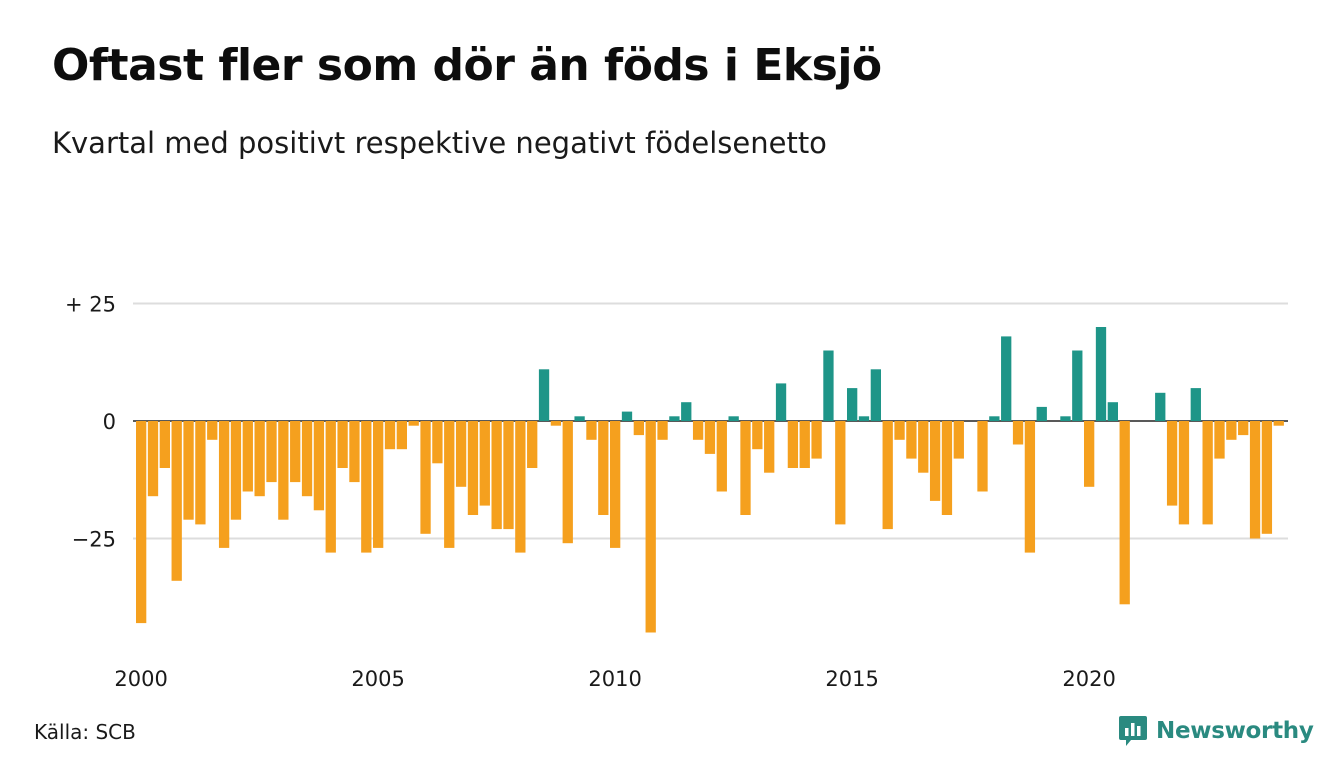  I want to click on newsworthy-logo-icon, so click(1133, 731).